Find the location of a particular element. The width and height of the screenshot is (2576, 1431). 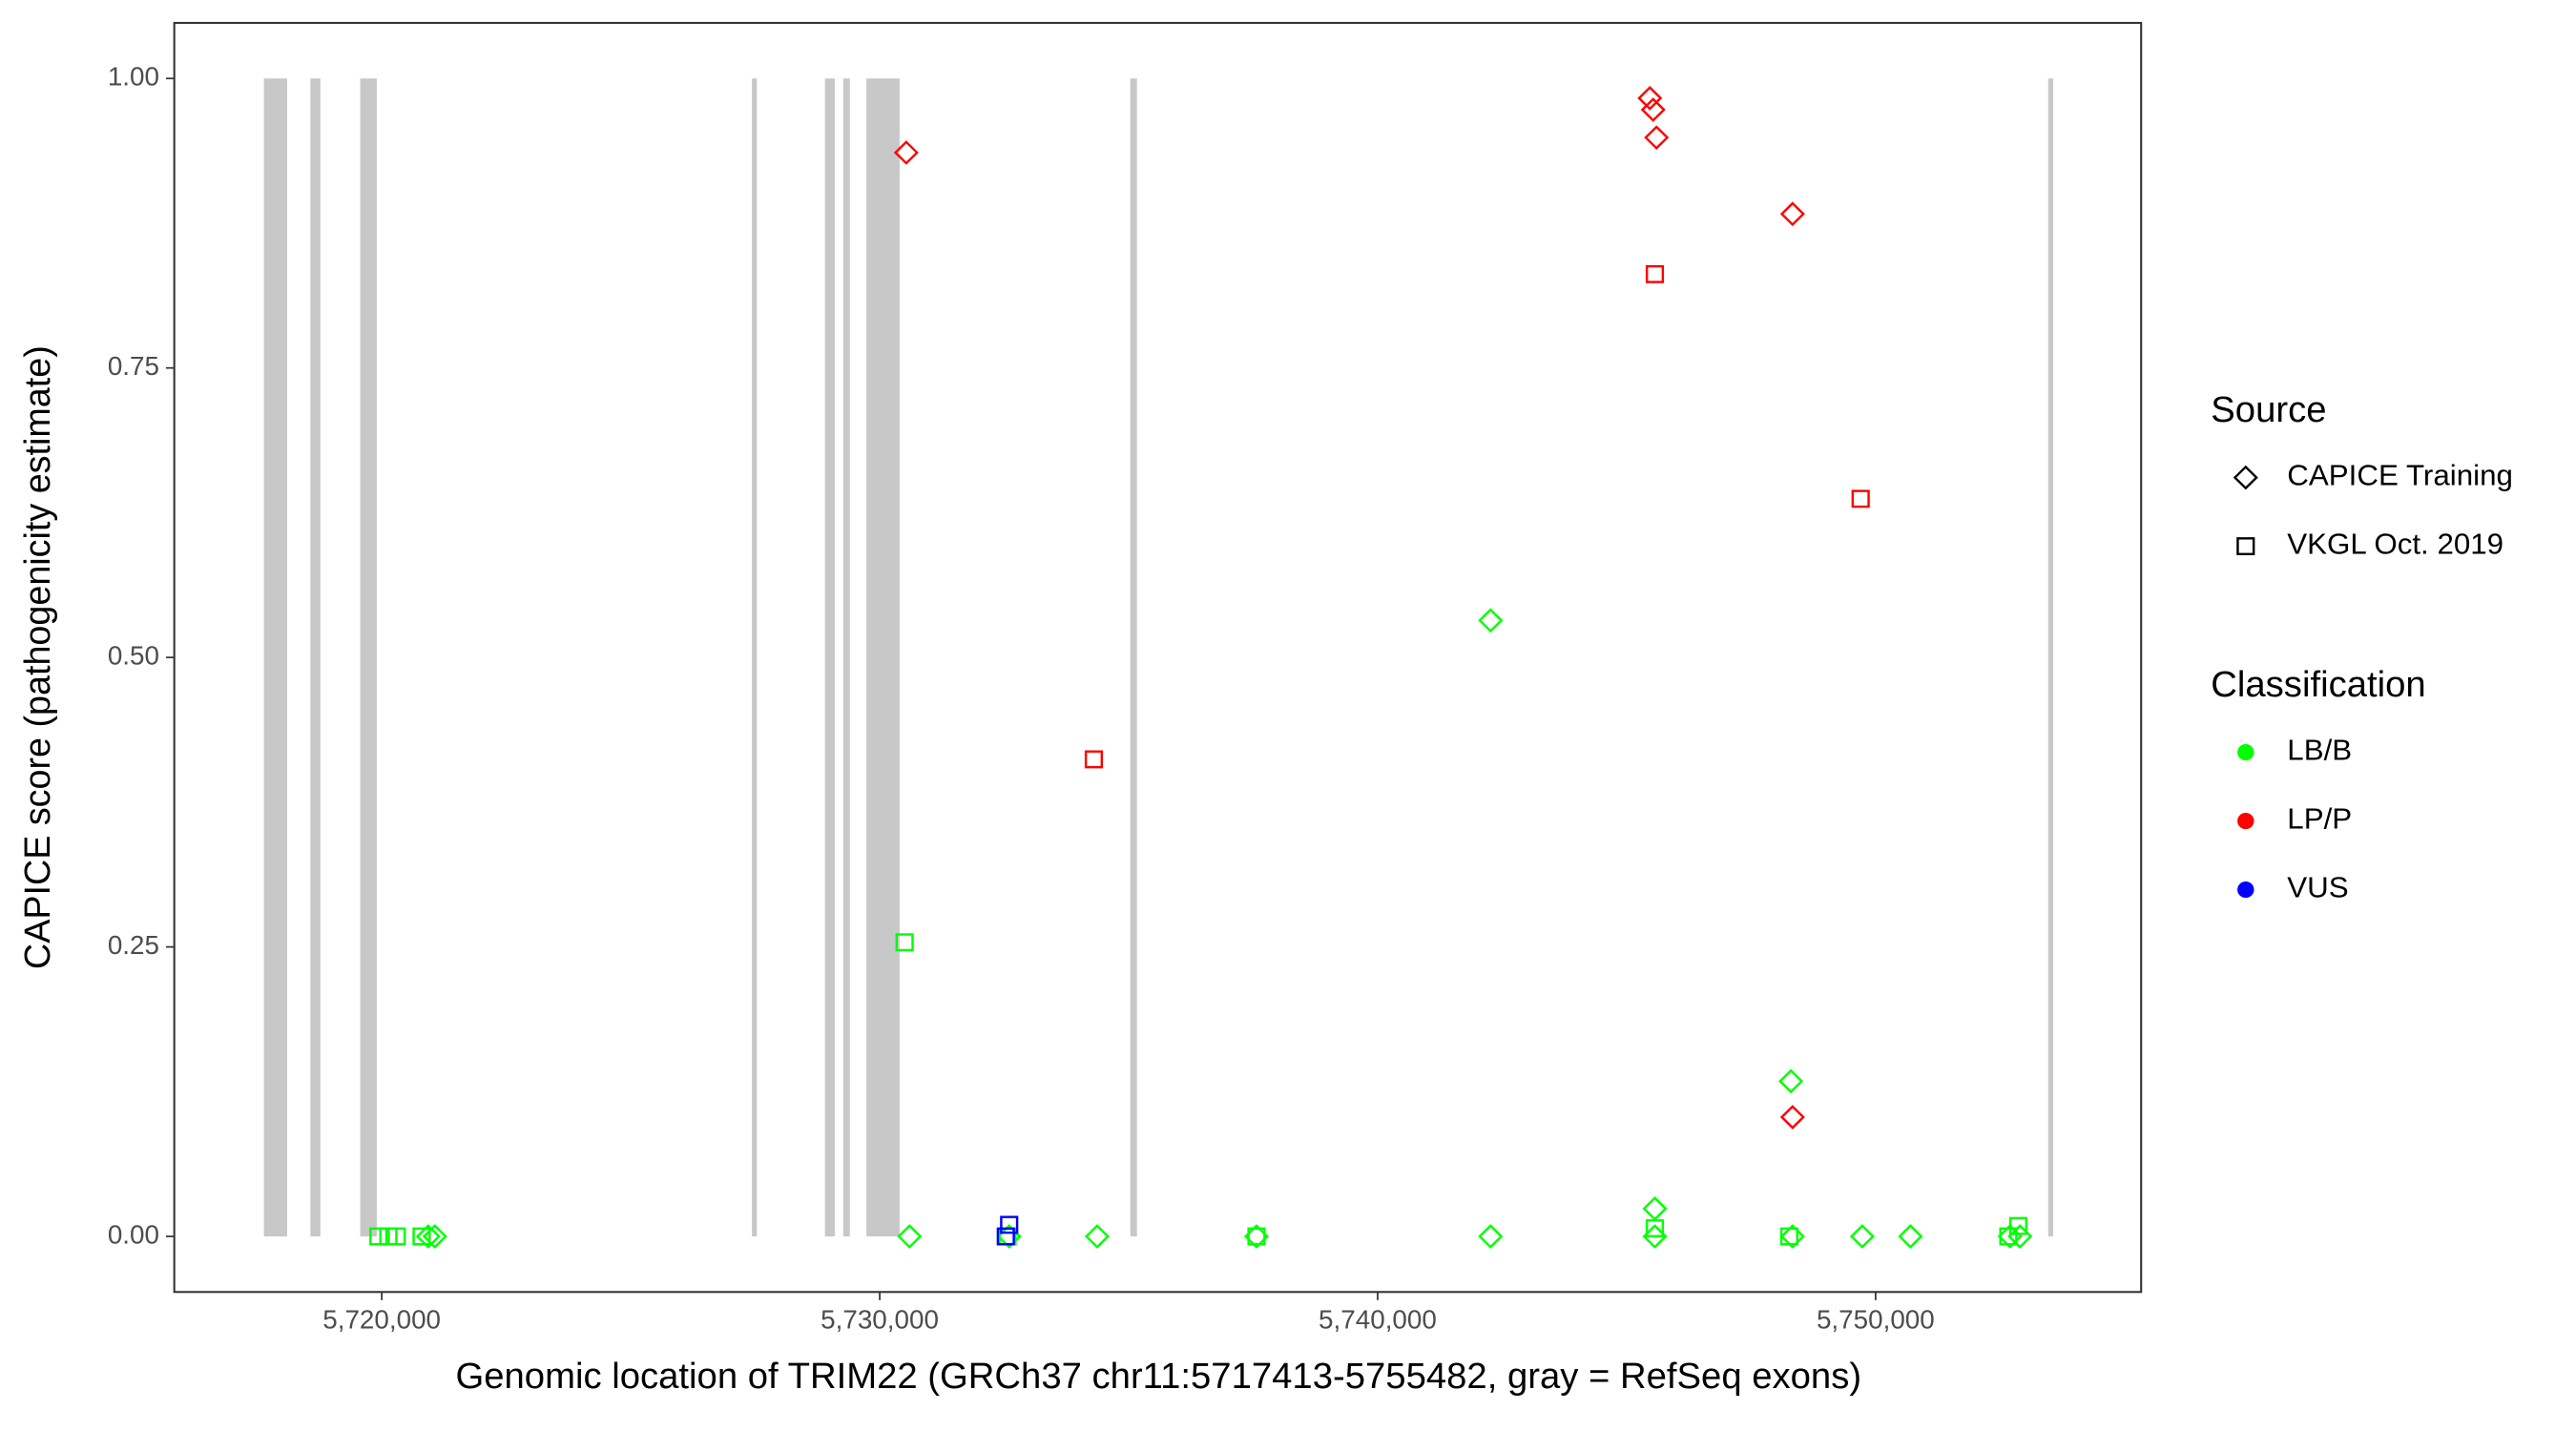

legend-title: Classification is located at coordinates (2318, 685).